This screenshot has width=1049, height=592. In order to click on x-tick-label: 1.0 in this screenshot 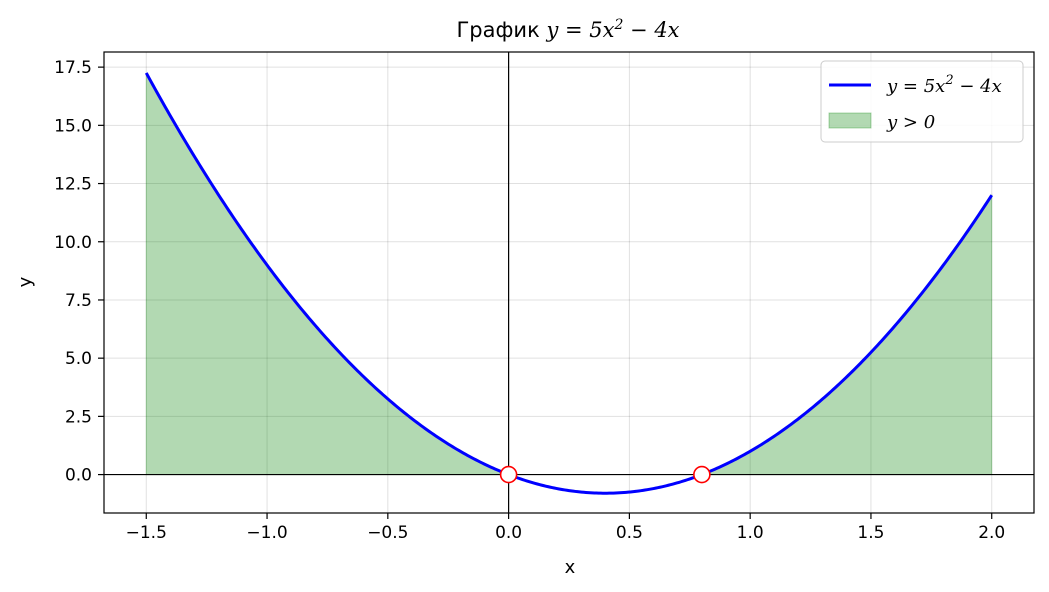, I will do `click(750, 533)`.